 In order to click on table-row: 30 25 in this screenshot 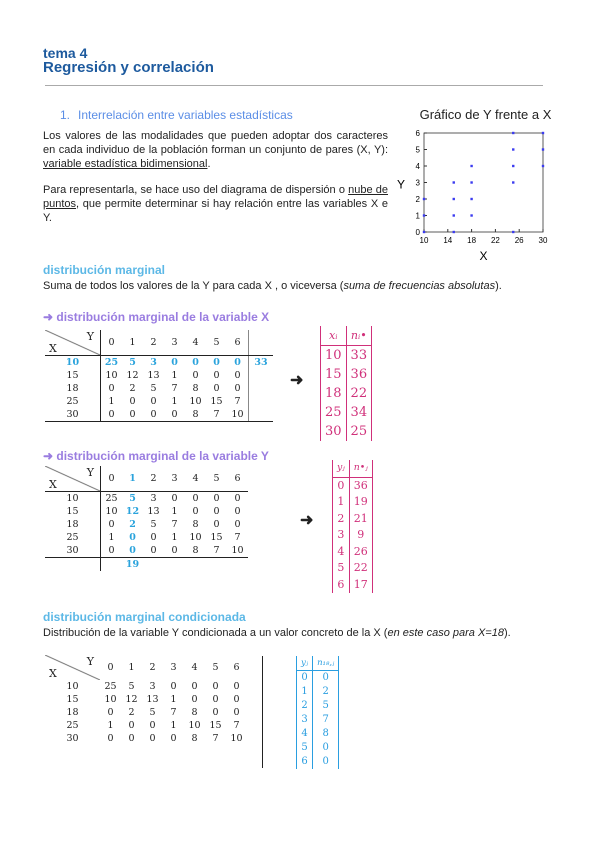, I will do `click(346, 431)`.